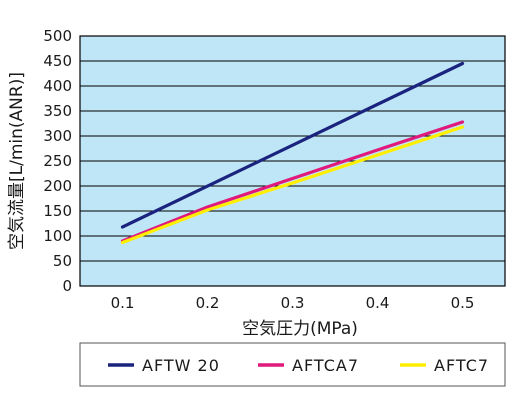 The image size is (532, 400). What do you see at coordinates (57, 111) in the screenshot?
I see `y-tick-label: 350` at bounding box center [57, 111].